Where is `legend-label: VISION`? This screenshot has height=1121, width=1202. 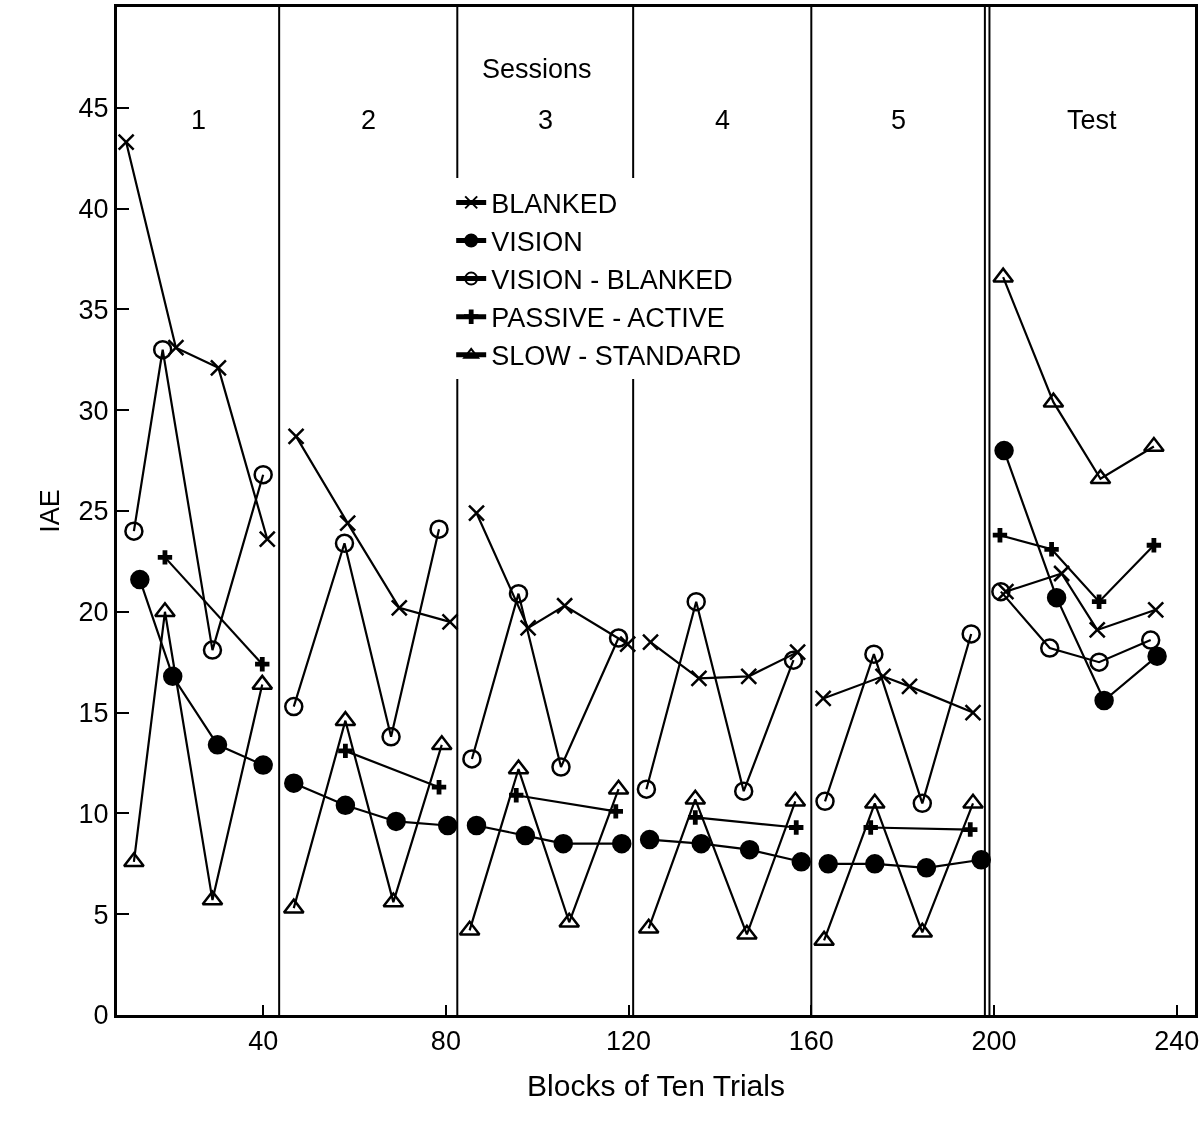
legend-label: VISION is located at coordinates (537, 242).